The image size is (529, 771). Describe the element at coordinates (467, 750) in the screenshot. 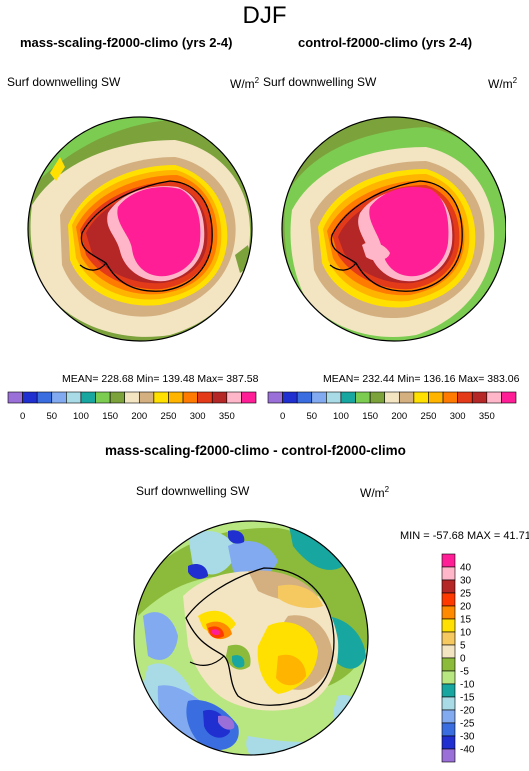

I see `diff-colorbar-tick-label: -40` at that location.